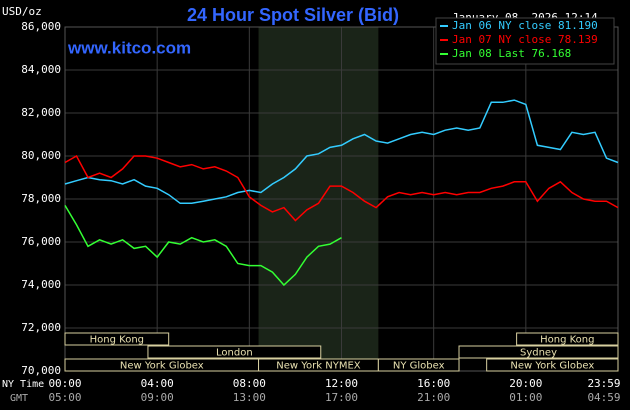 This screenshot has height=410, width=630. What do you see at coordinates (41, 198) in the screenshot?
I see `y-tick-label: 78,000` at bounding box center [41, 198].